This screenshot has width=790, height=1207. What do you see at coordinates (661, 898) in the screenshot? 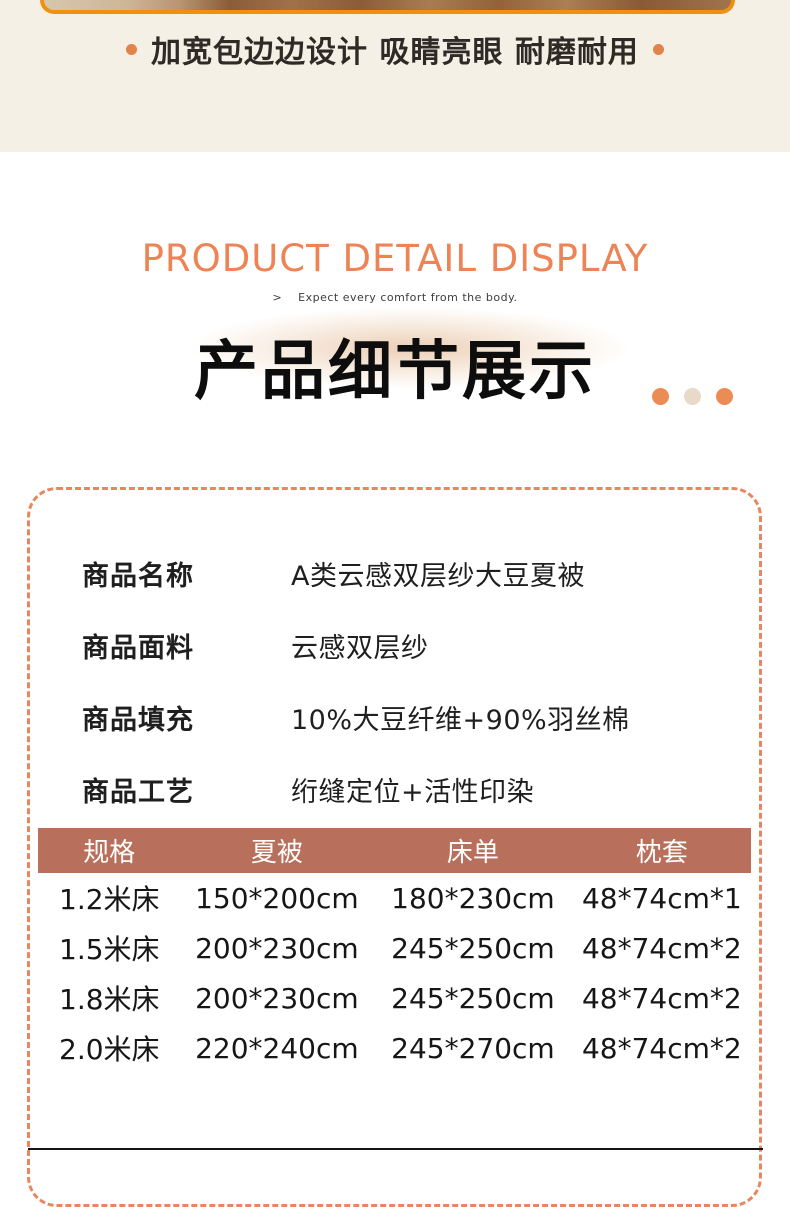
I see `table-cell: 48*74cm*1` at bounding box center [661, 898].